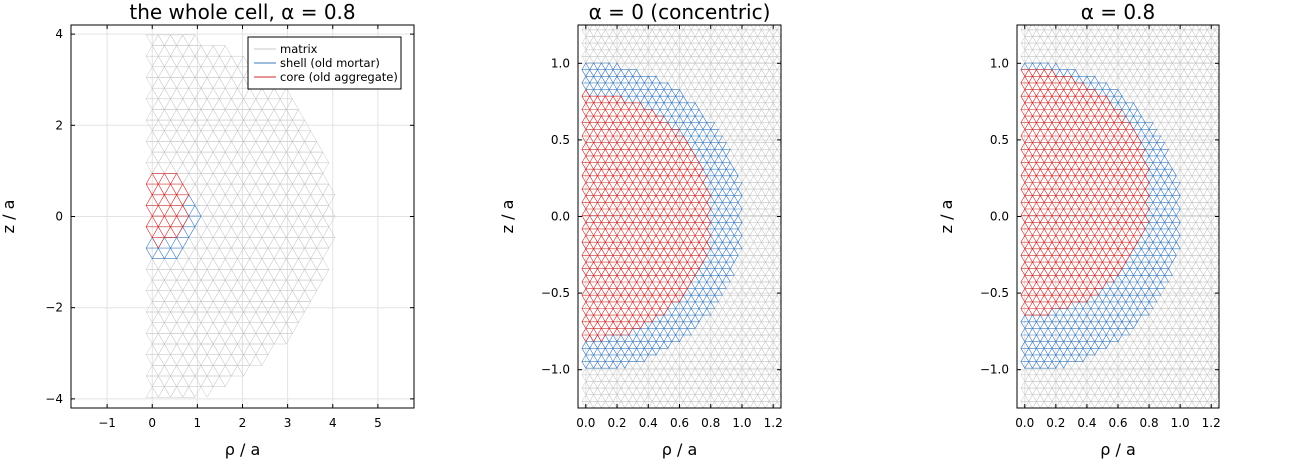 This screenshot has width=1300, height=460. I want to click on y-tick-label: −2, so click(54, 308).